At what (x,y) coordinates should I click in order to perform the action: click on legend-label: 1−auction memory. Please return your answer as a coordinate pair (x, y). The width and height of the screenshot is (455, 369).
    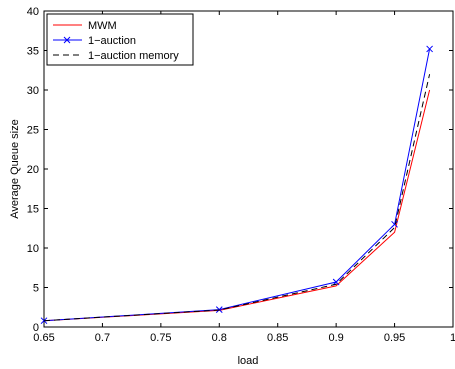
    Looking at the image, I should click on (133, 56).